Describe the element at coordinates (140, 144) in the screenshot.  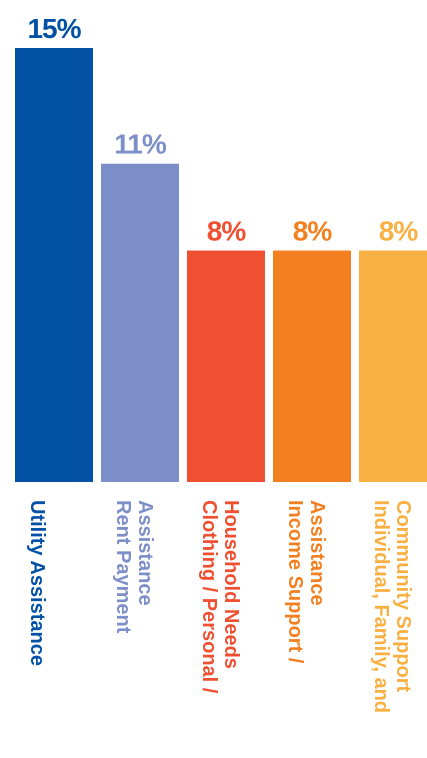
I see `value-label-1: 11%` at that location.